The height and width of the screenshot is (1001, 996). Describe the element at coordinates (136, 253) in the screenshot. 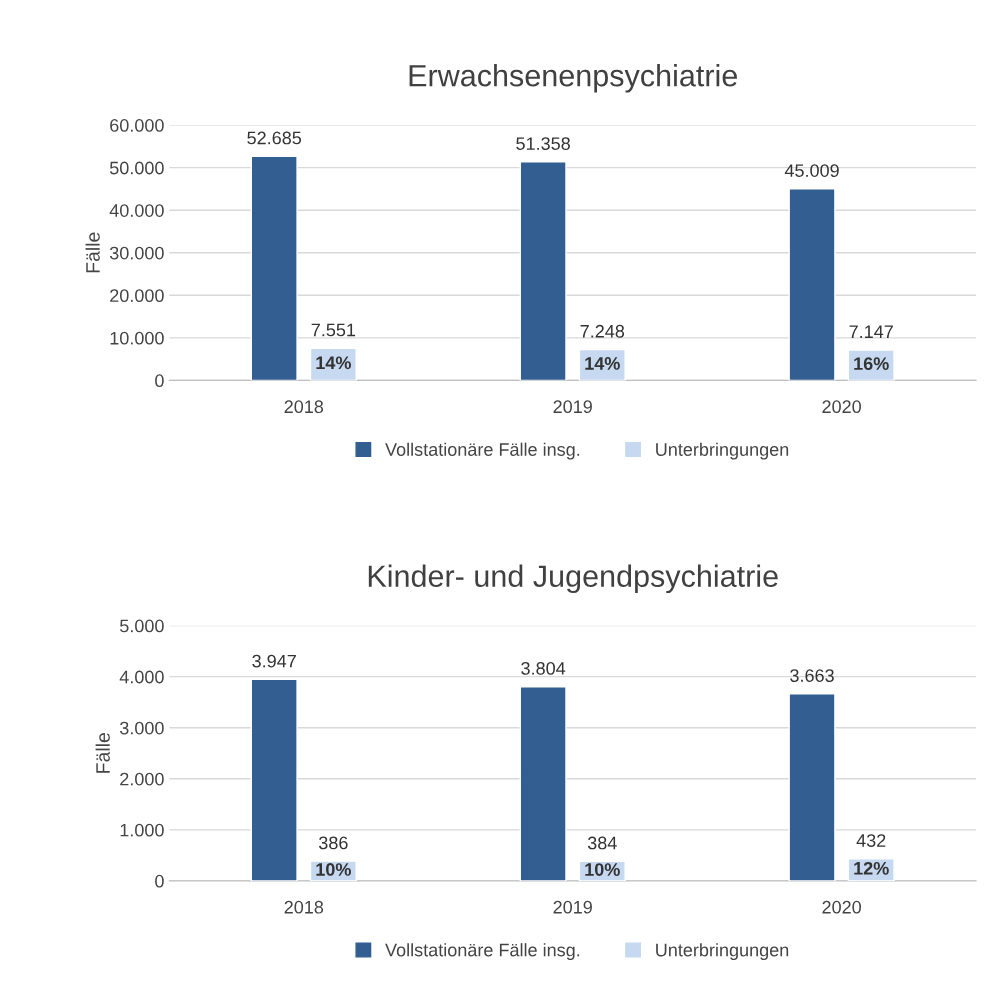

I see `y-tick-label: 30.000` at that location.